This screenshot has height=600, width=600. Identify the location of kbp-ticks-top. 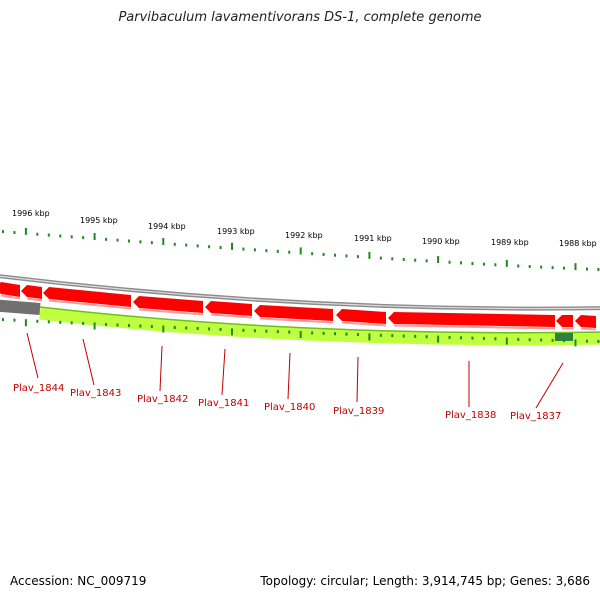
(301, 249).